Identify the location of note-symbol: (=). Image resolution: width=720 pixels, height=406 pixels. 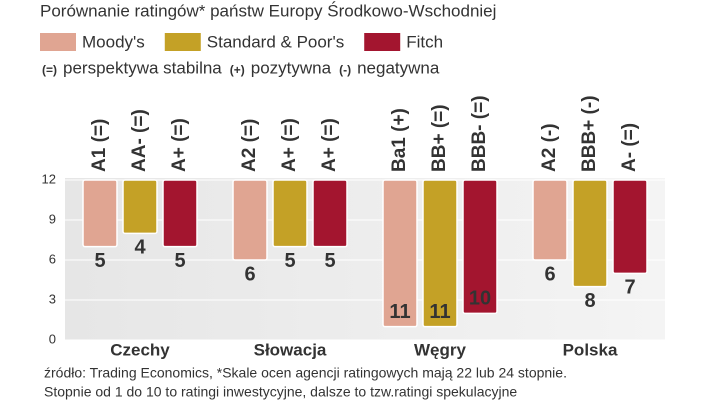
(49, 70).